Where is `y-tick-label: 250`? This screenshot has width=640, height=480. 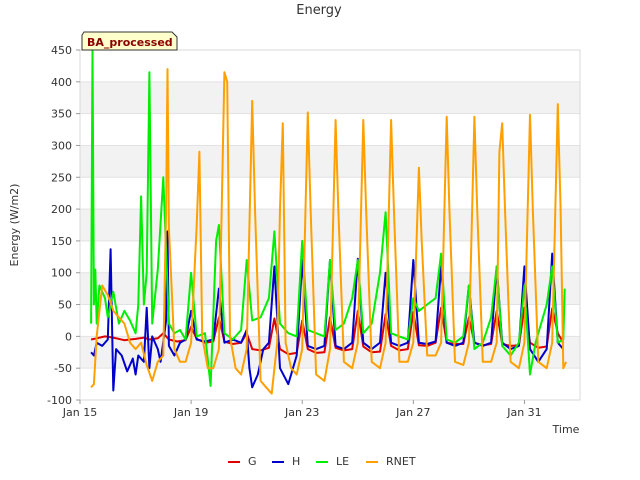
y-tick-label: 250 is located at coordinates (61, 177).